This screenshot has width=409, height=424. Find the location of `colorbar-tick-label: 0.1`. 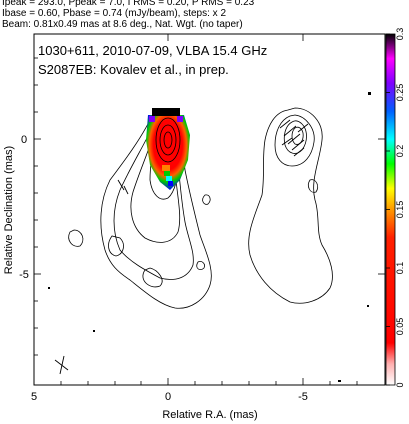

colorbar-tick-label: 0.1 is located at coordinates (400, 268).